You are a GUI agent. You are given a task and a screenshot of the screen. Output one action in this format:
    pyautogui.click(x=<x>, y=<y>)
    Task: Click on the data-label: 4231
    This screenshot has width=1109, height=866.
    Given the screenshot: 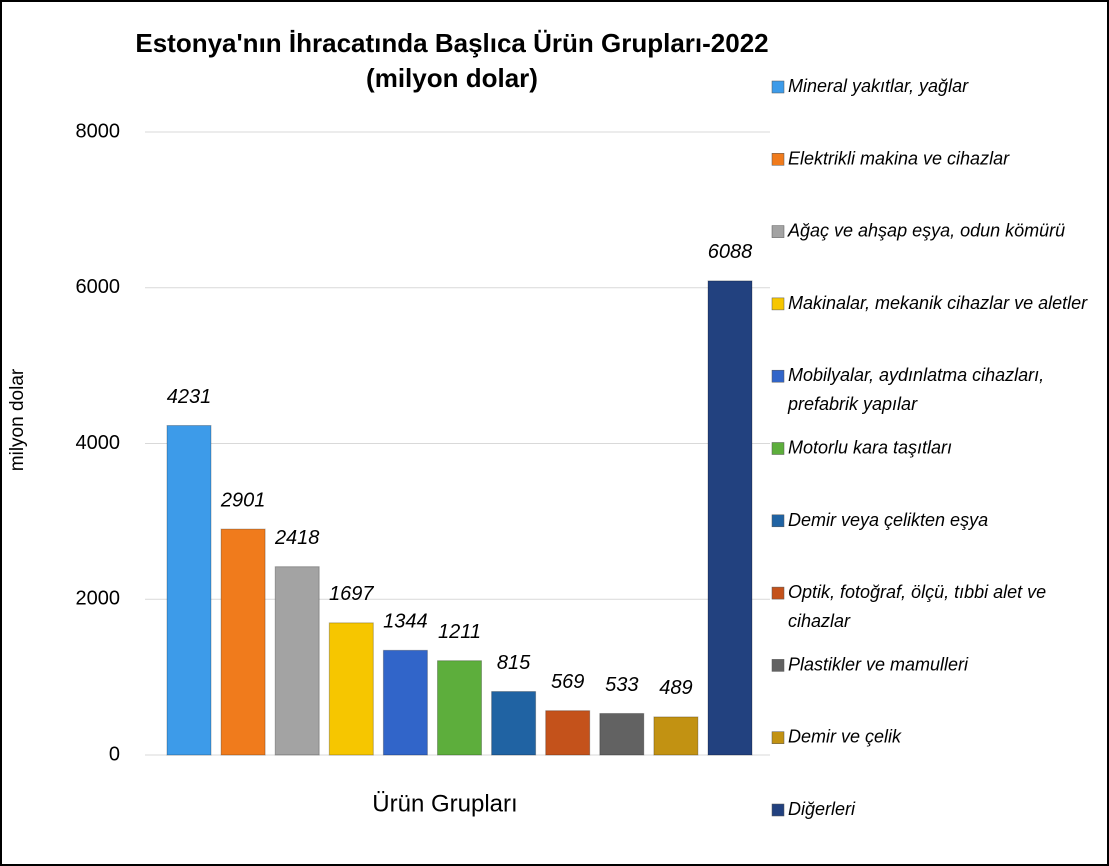 What is the action you would take?
    pyautogui.click(x=189, y=397)
    